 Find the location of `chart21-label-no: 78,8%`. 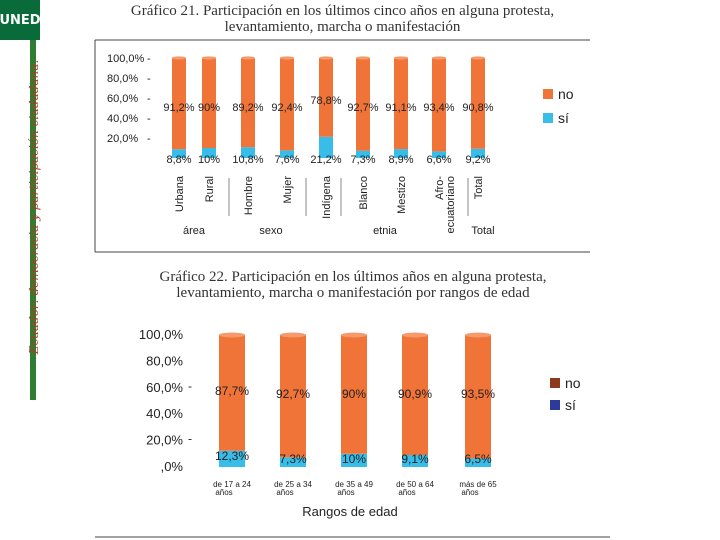

chart21-label-no: 78,8% is located at coordinates (325, 101).